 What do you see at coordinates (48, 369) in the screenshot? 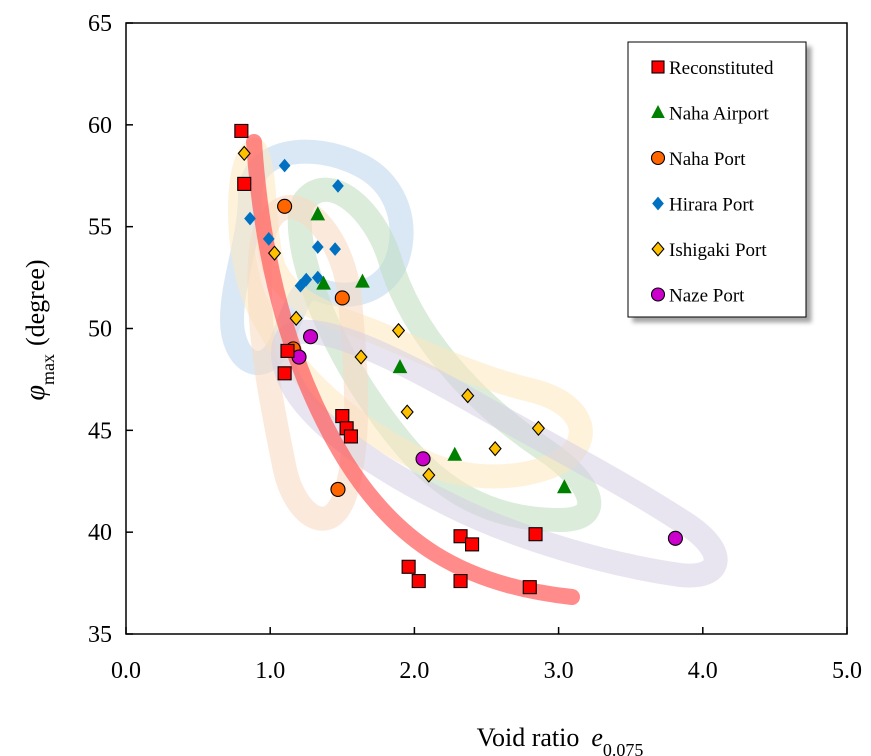
I see `y-axis-subscript: max` at bounding box center [48, 369].